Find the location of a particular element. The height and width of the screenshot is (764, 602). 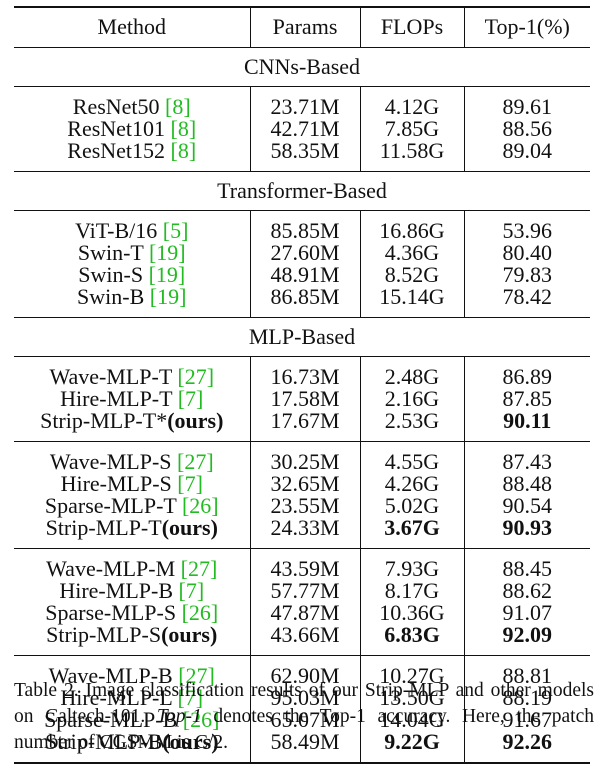

method-cell: Swin-T [19] is located at coordinates (132, 252).